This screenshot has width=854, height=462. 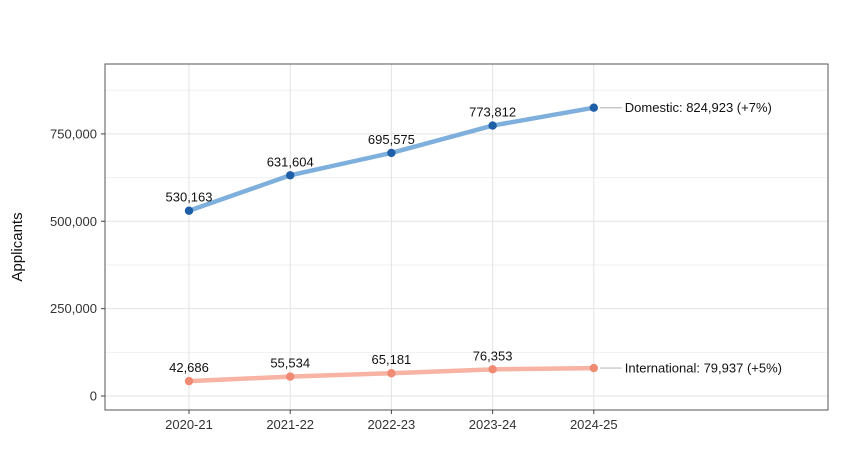 What do you see at coordinates (703, 368) in the screenshot?
I see `series-end-label: International: 79,937 (+5%)` at bounding box center [703, 368].